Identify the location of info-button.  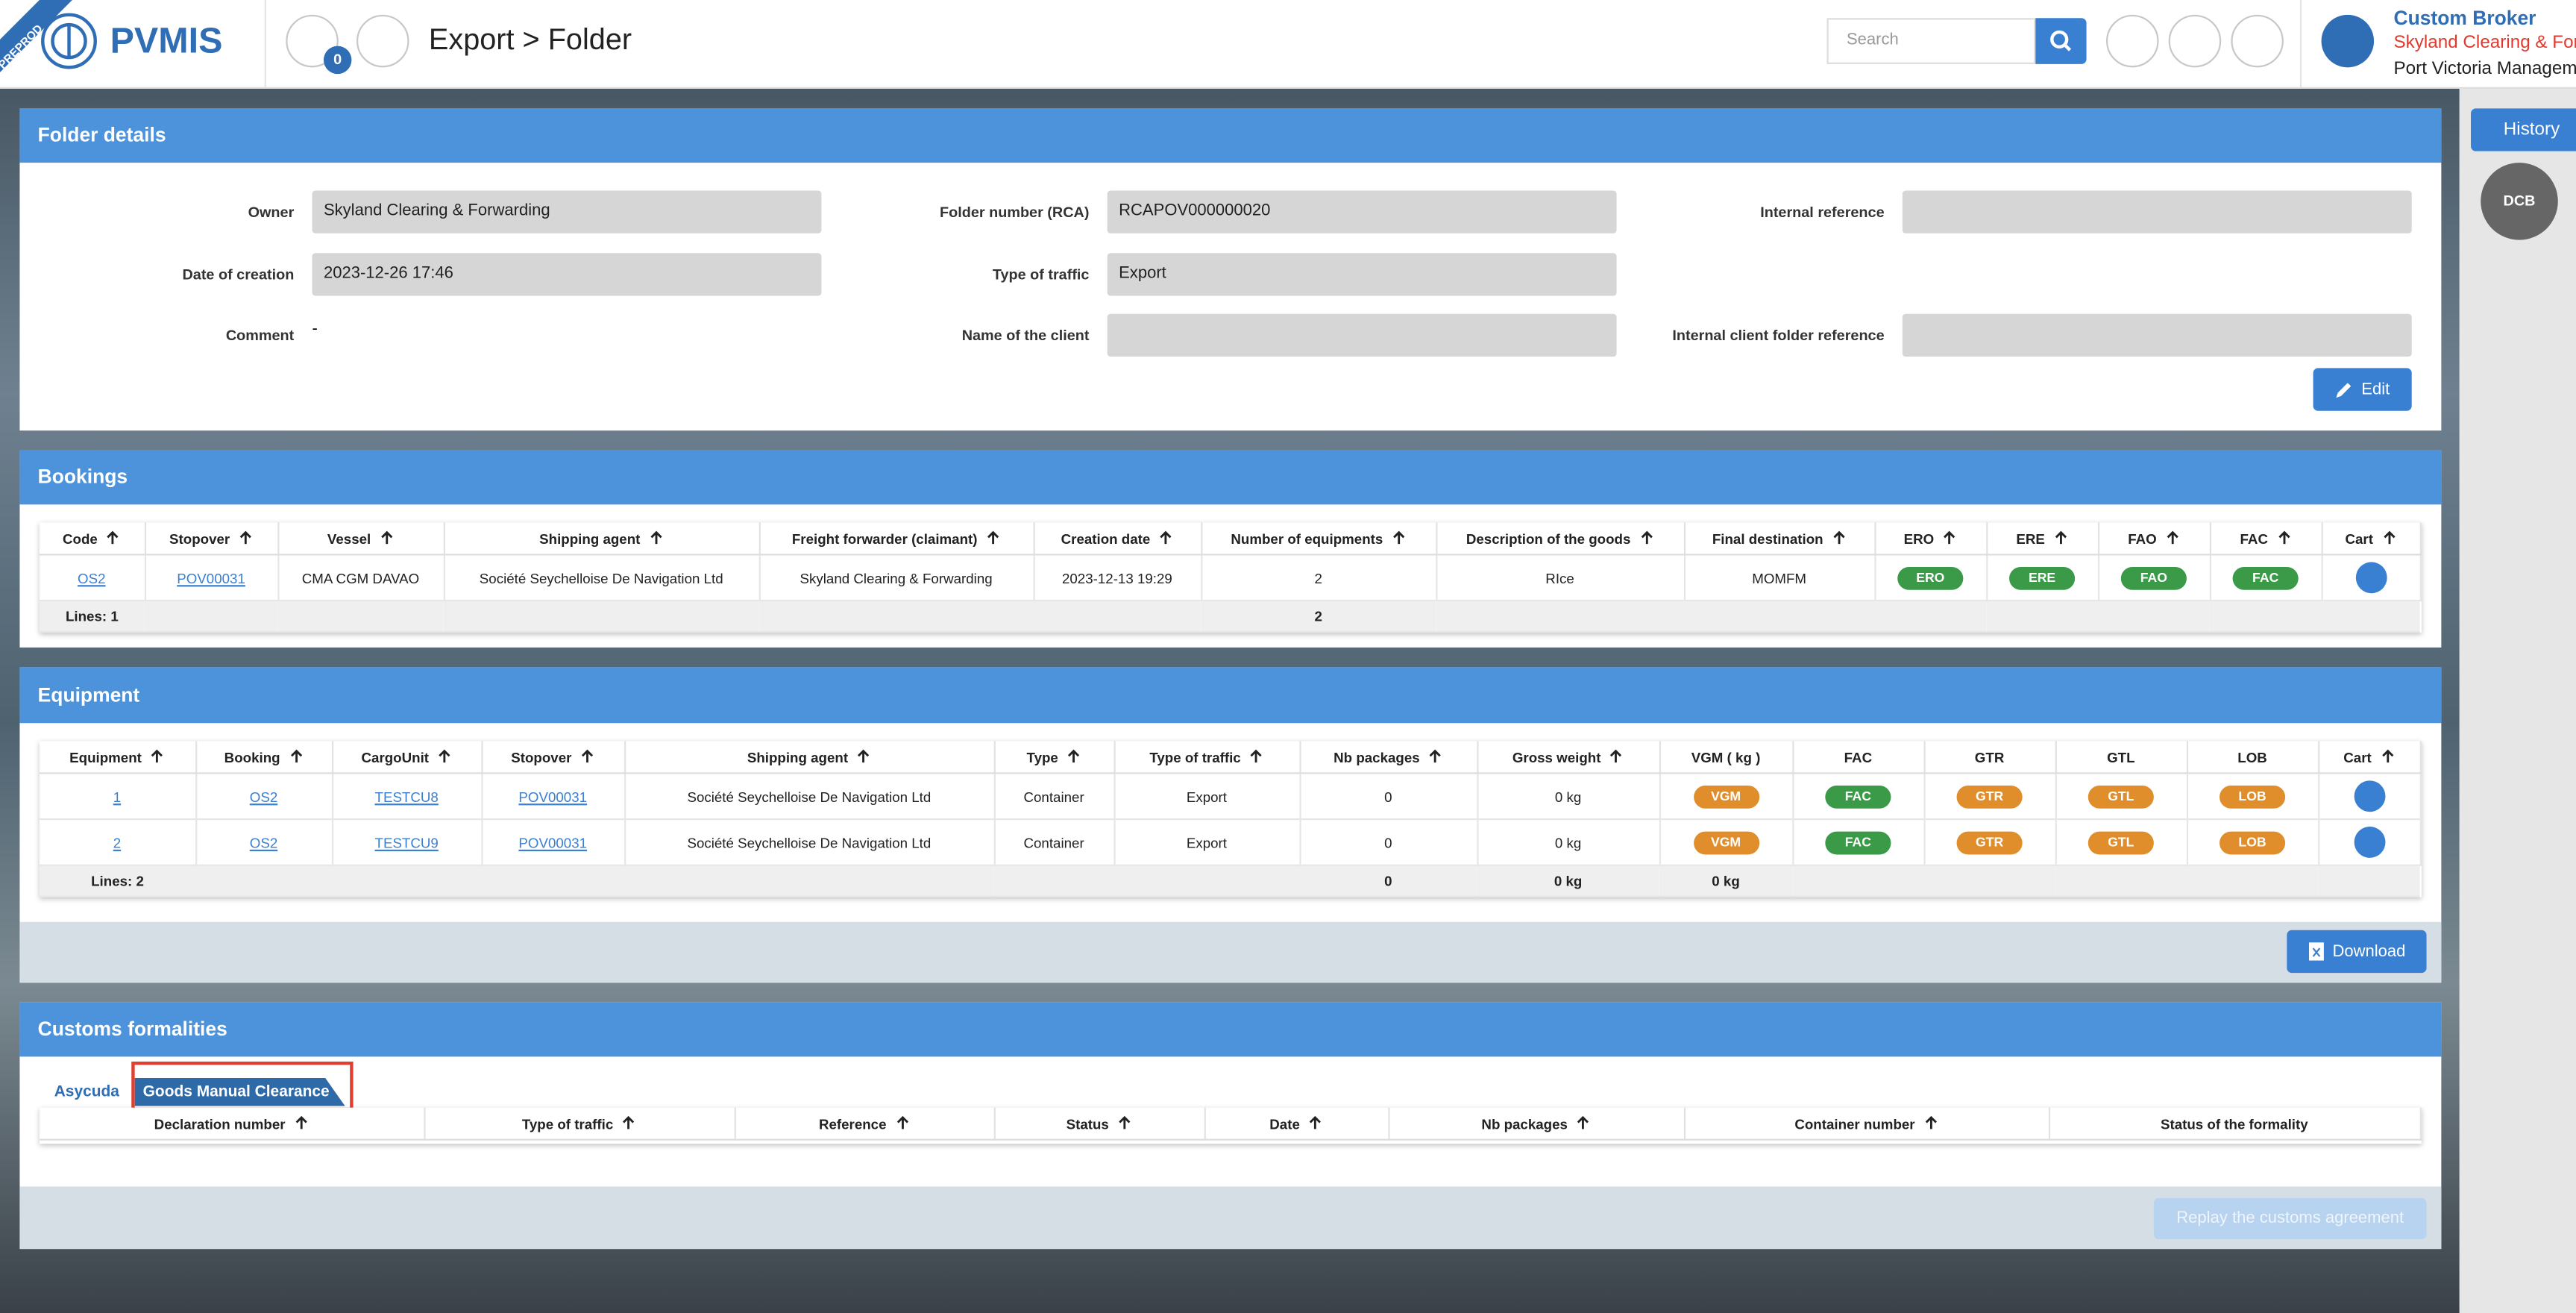
(2258, 41).